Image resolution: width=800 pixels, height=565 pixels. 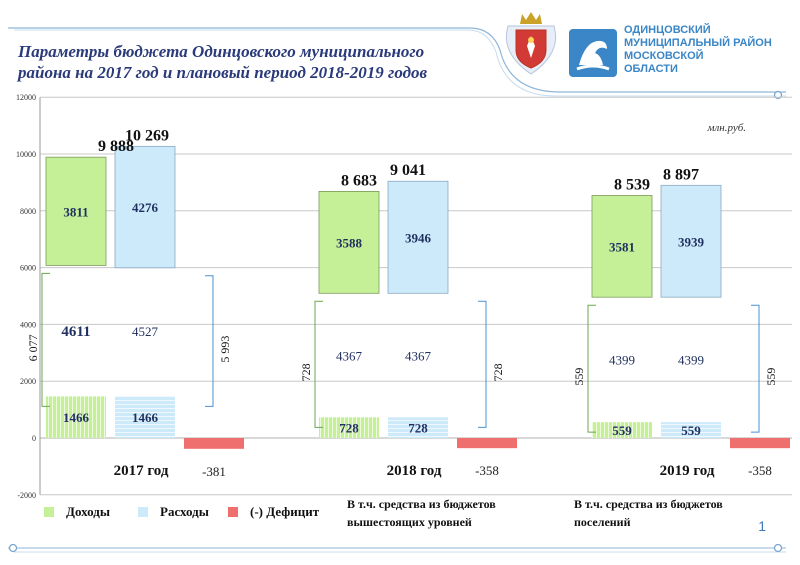 What do you see at coordinates (531, 43) in the screenshot?
I see `coat-of-arms-icon` at bounding box center [531, 43].